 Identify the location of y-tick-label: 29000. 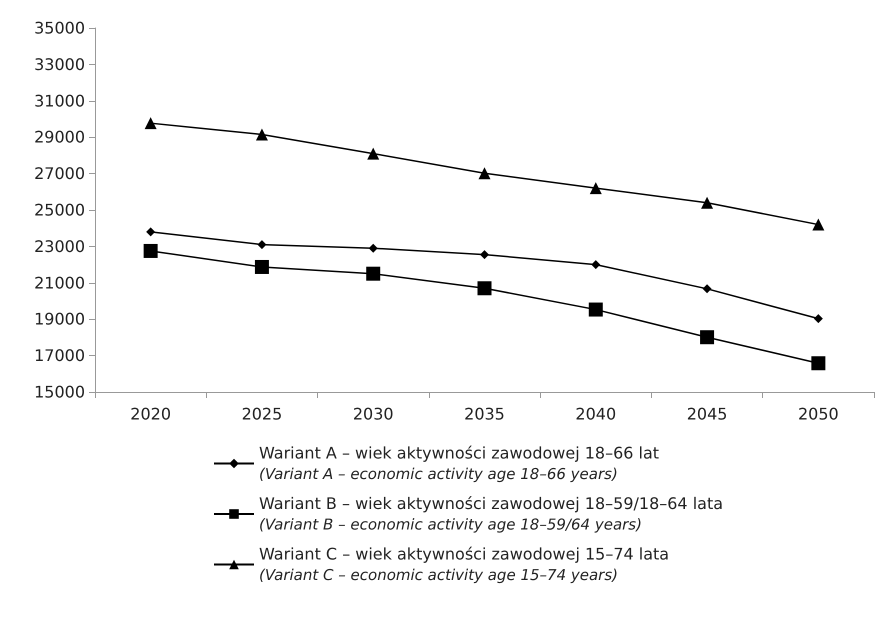
(59, 137).